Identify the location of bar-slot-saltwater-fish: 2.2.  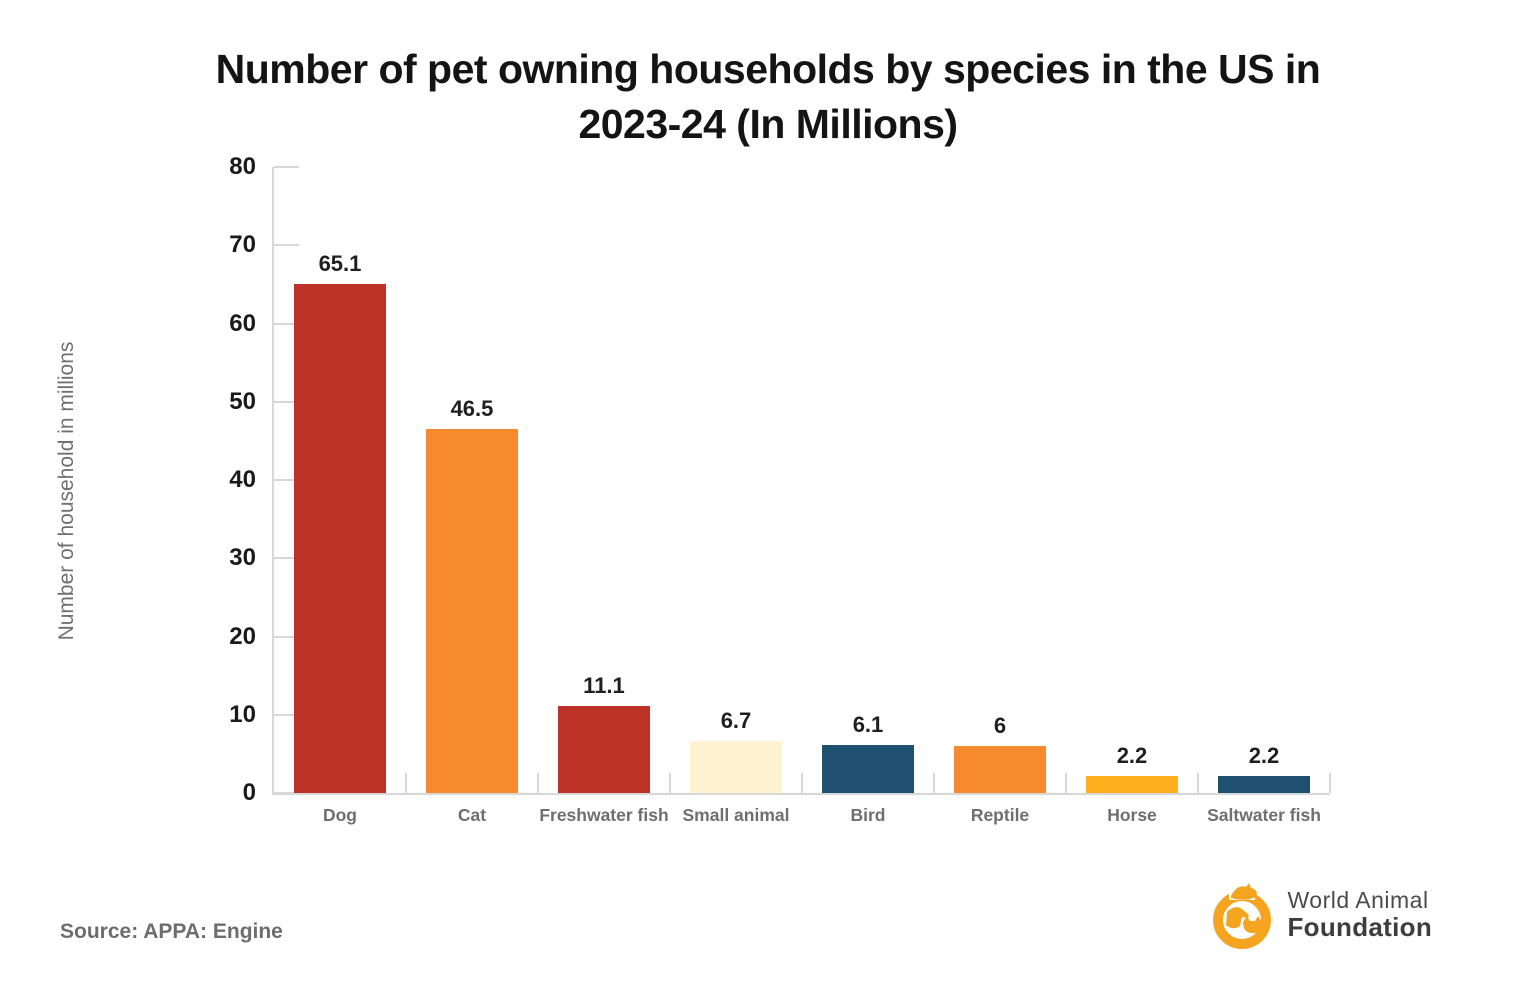
(1264, 480).